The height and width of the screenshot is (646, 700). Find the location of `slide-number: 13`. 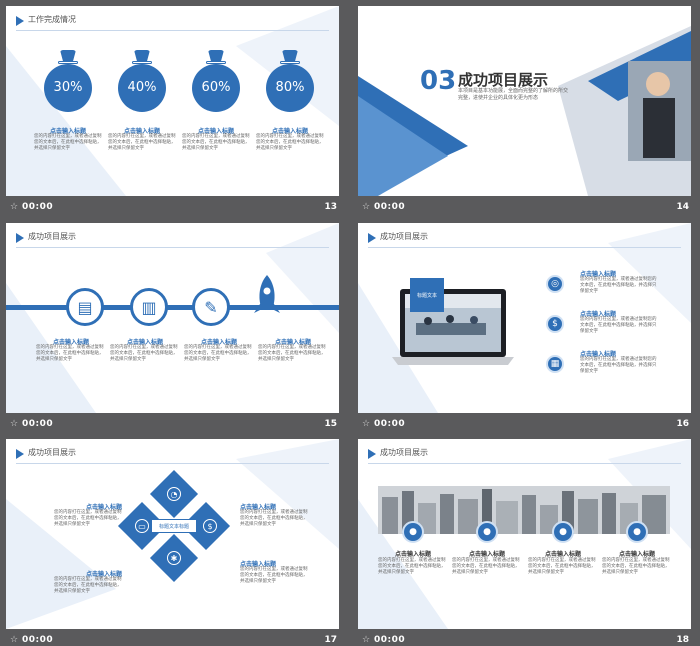

slide-number: 13 is located at coordinates (330, 207).